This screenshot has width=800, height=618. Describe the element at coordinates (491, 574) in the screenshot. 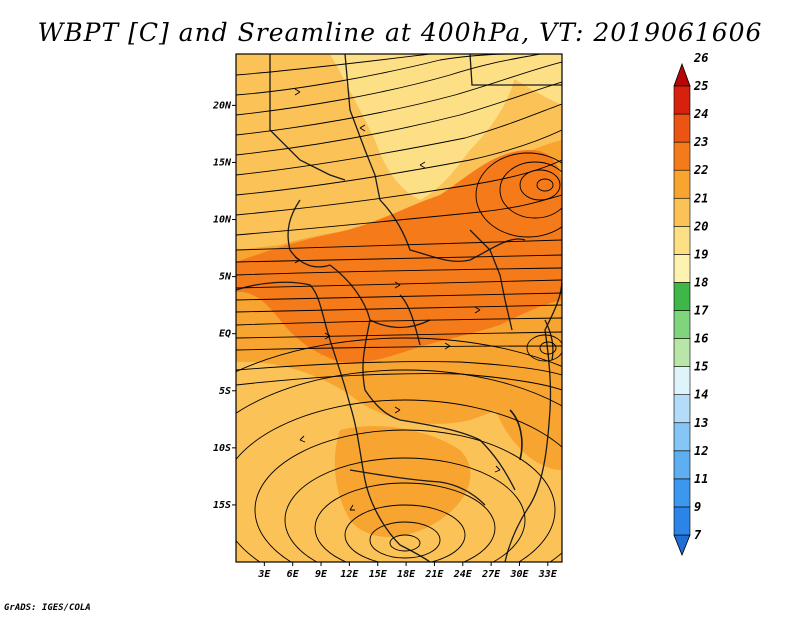

I see `lon-label: 27E` at that location.